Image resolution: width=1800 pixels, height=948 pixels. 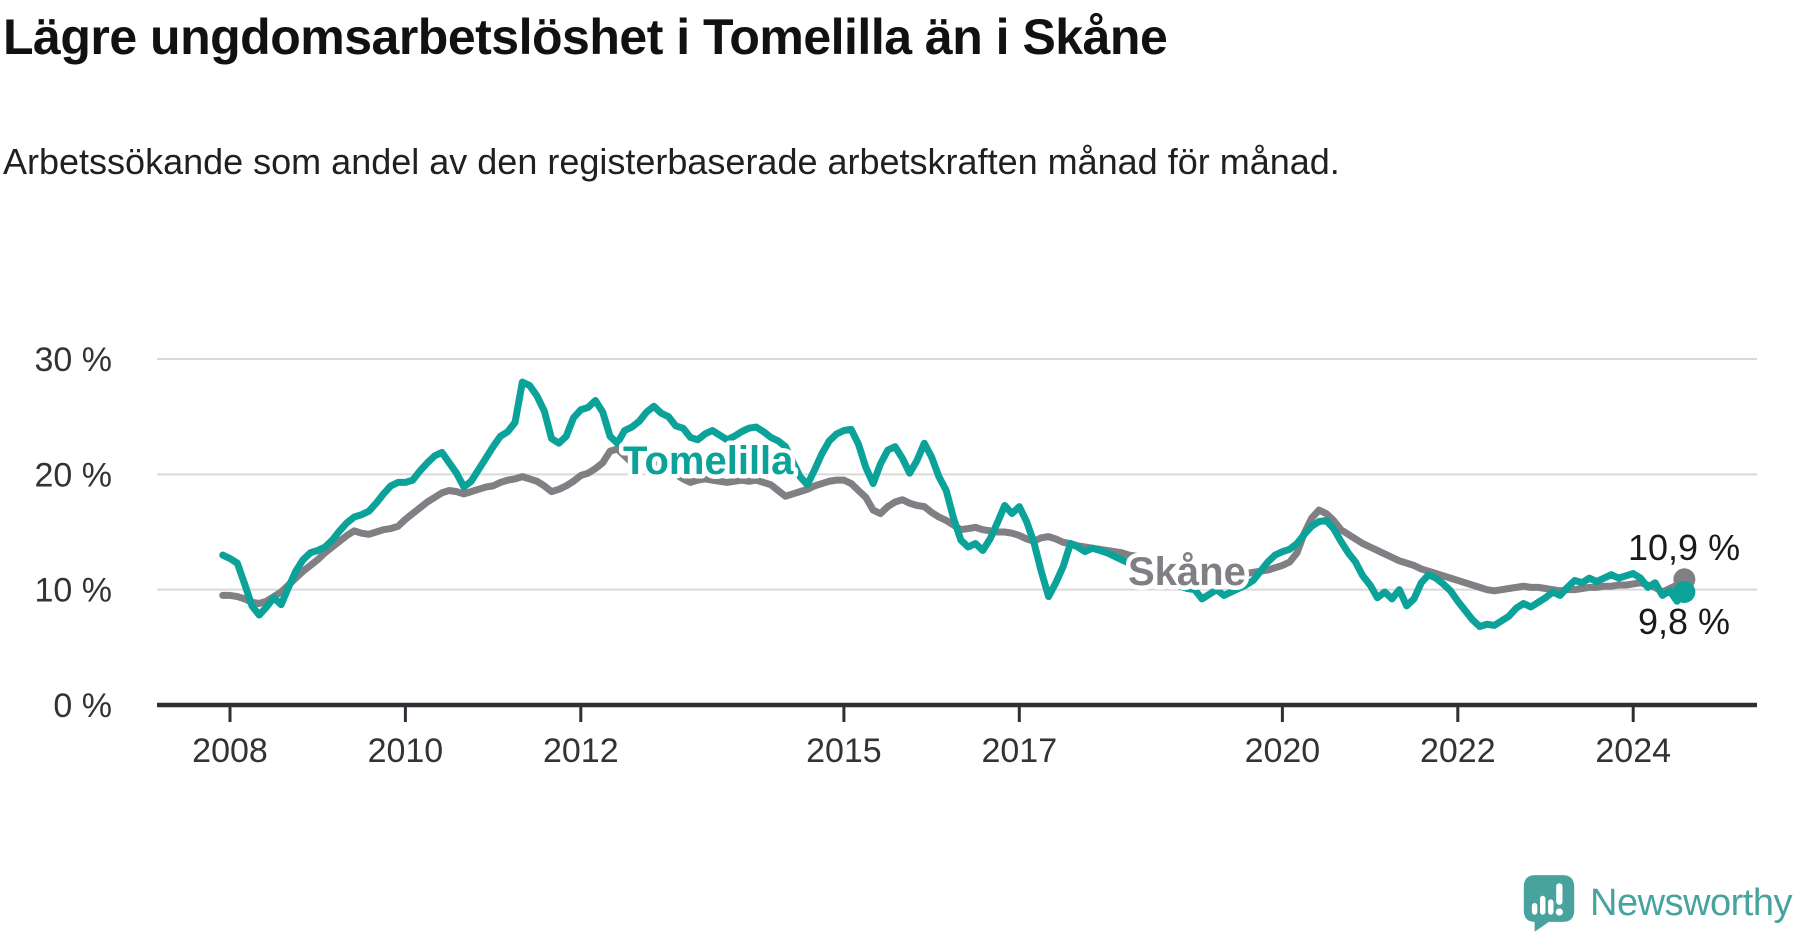 What do you see at coordinates (1283, 751) in the screenshot?
I see `x-tick-label: 2020` at bounding box center [1283, 751].